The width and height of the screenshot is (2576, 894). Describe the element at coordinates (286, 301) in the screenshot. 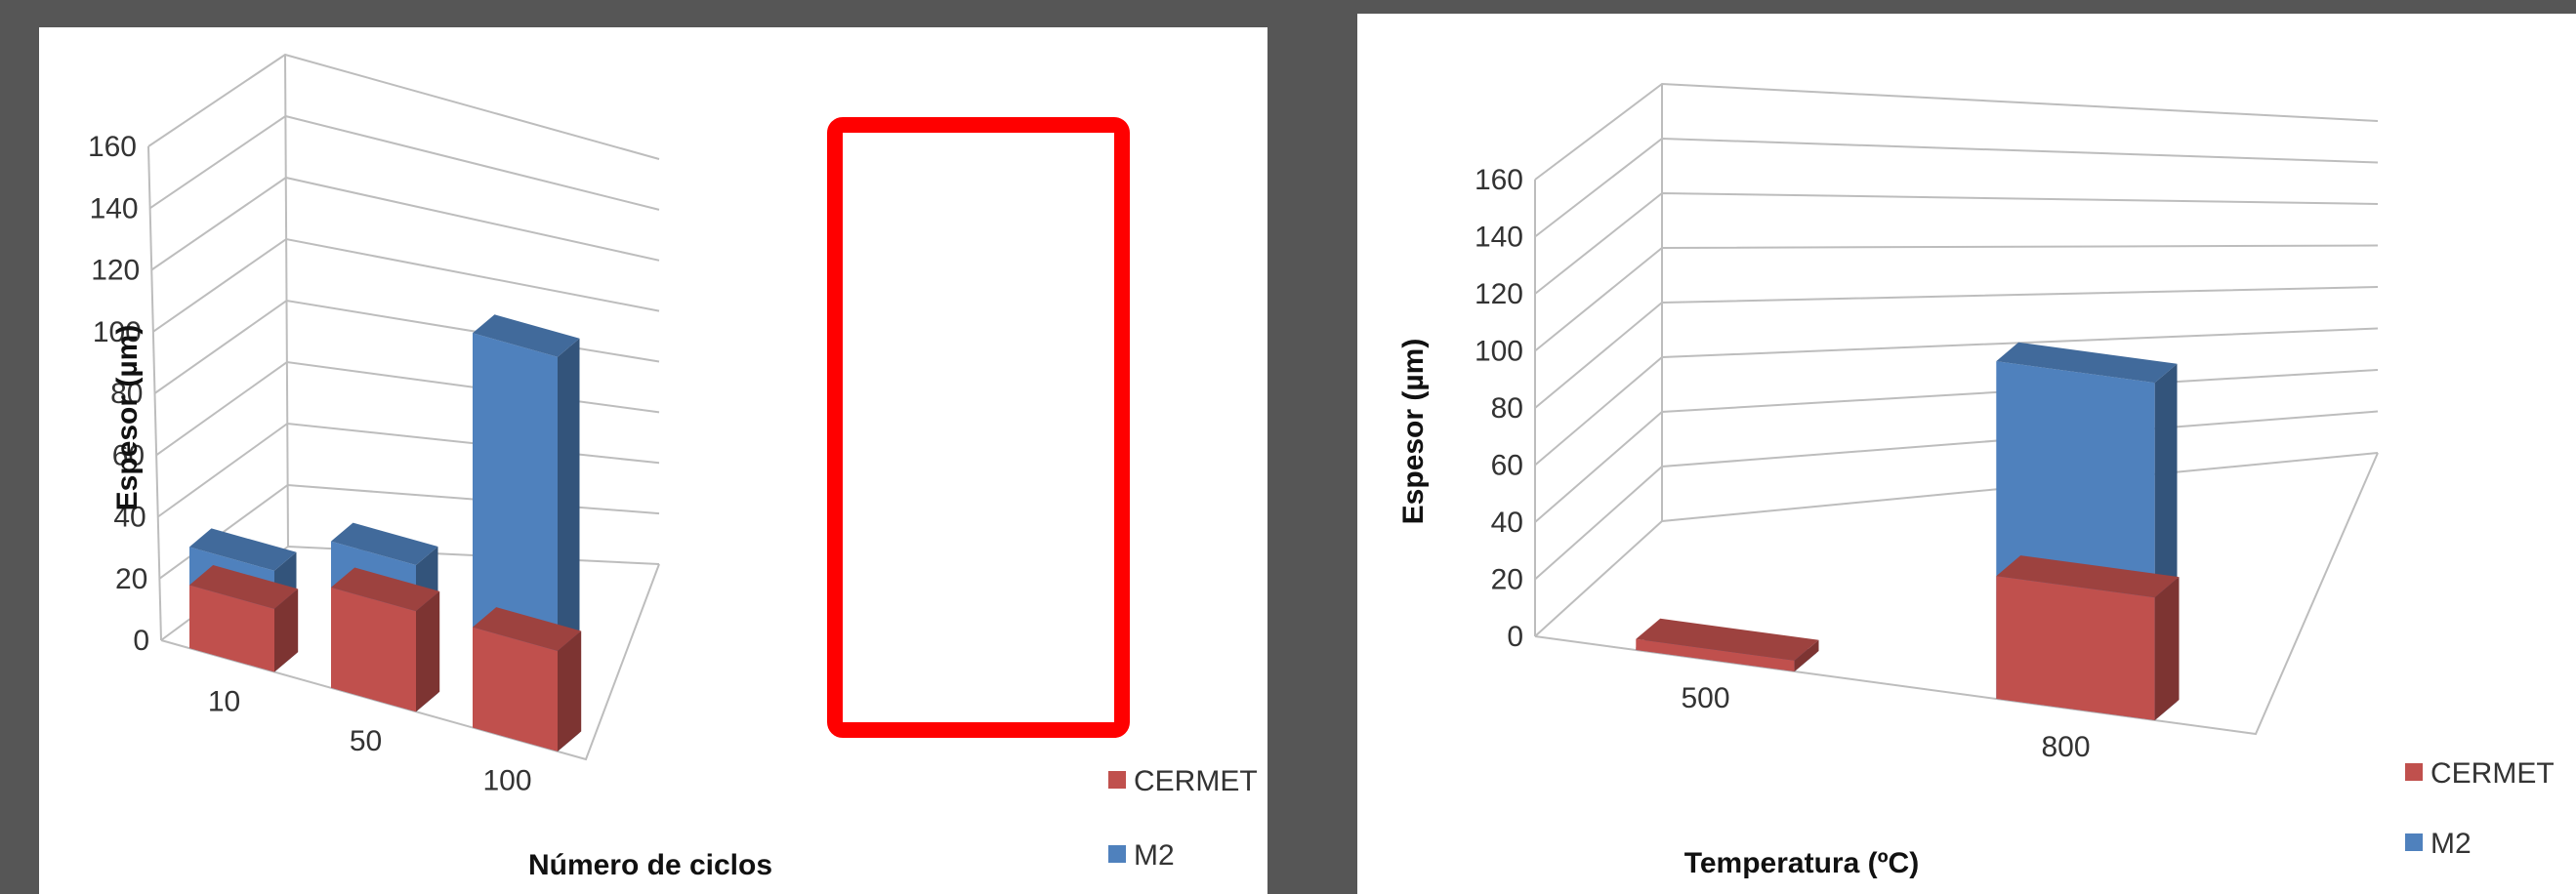

I see `back-wall-edge` at that location.